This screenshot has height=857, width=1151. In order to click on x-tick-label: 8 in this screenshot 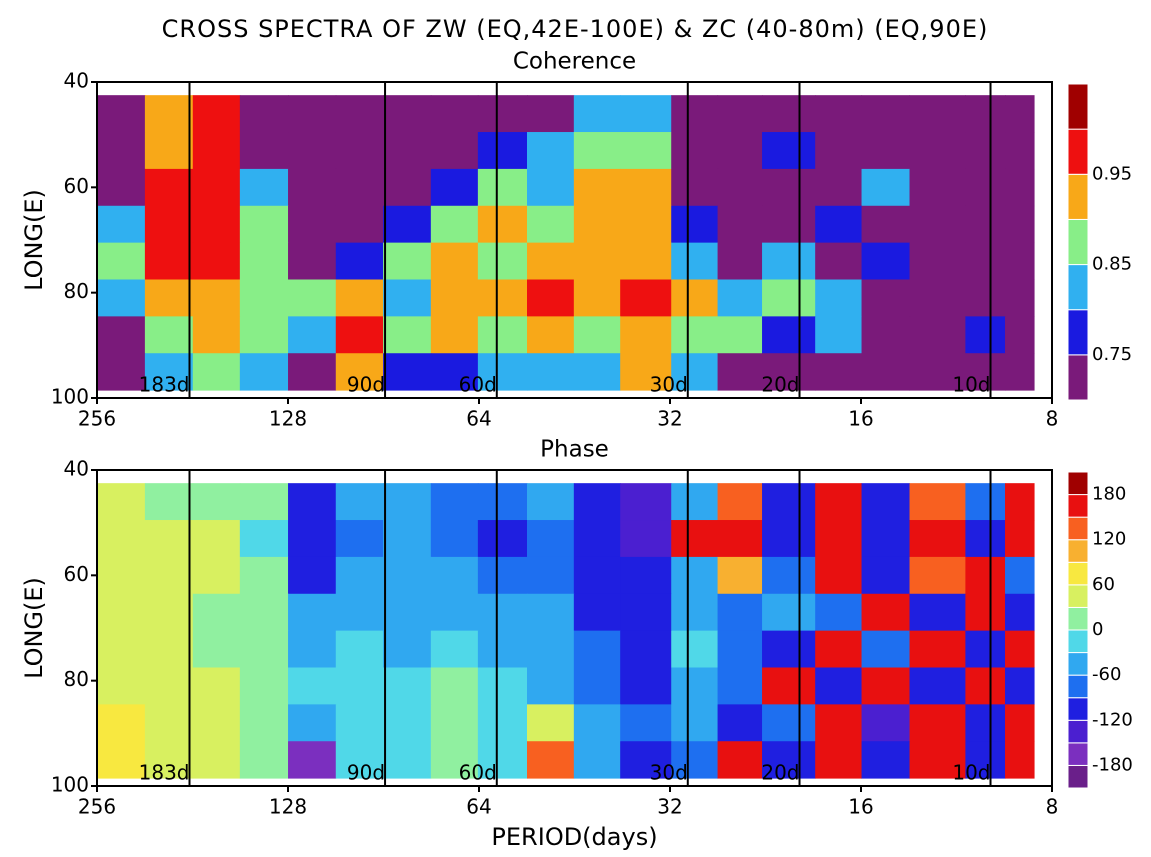, I will do `click(1052, 807)`.